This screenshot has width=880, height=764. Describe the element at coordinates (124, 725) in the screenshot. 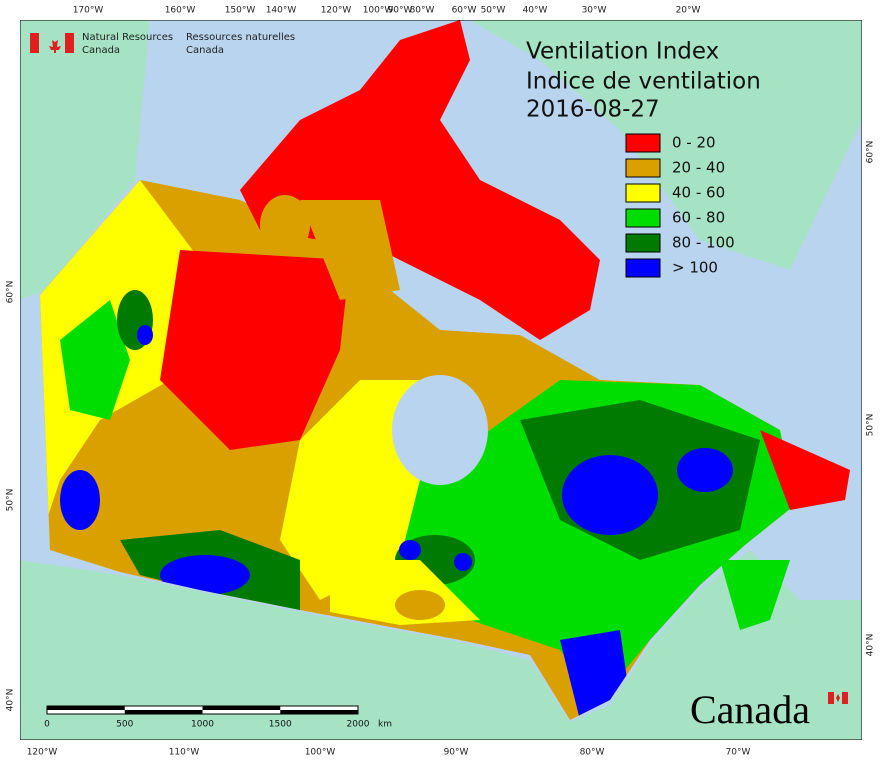

I see `scale-bar-label: 500` at that location.